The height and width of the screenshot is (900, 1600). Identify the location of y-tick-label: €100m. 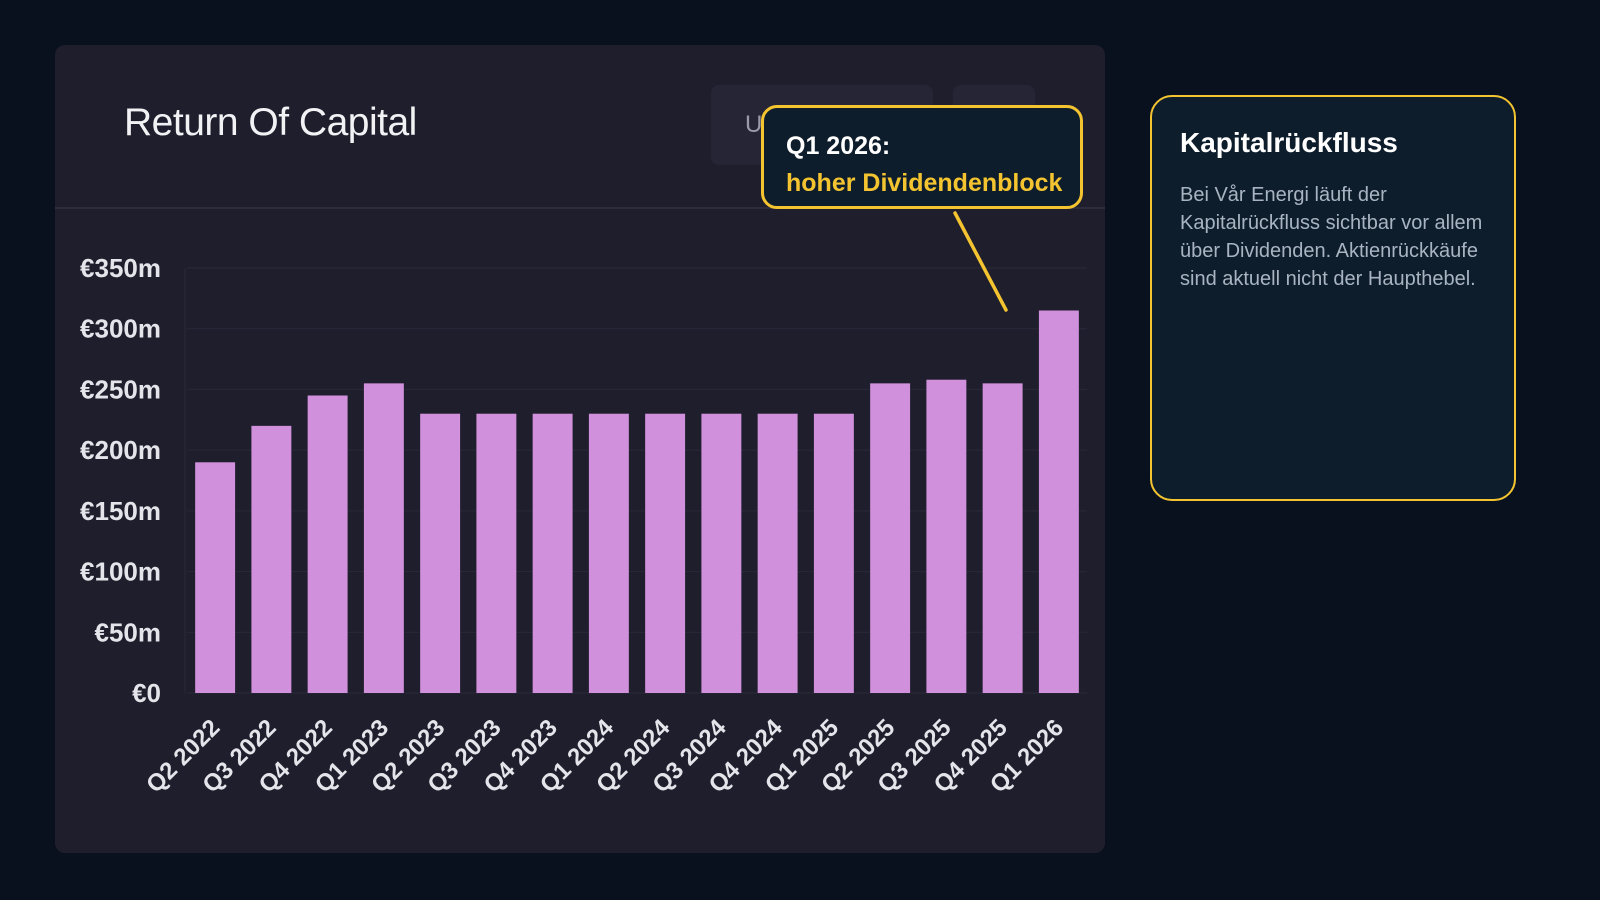
(120, 572).